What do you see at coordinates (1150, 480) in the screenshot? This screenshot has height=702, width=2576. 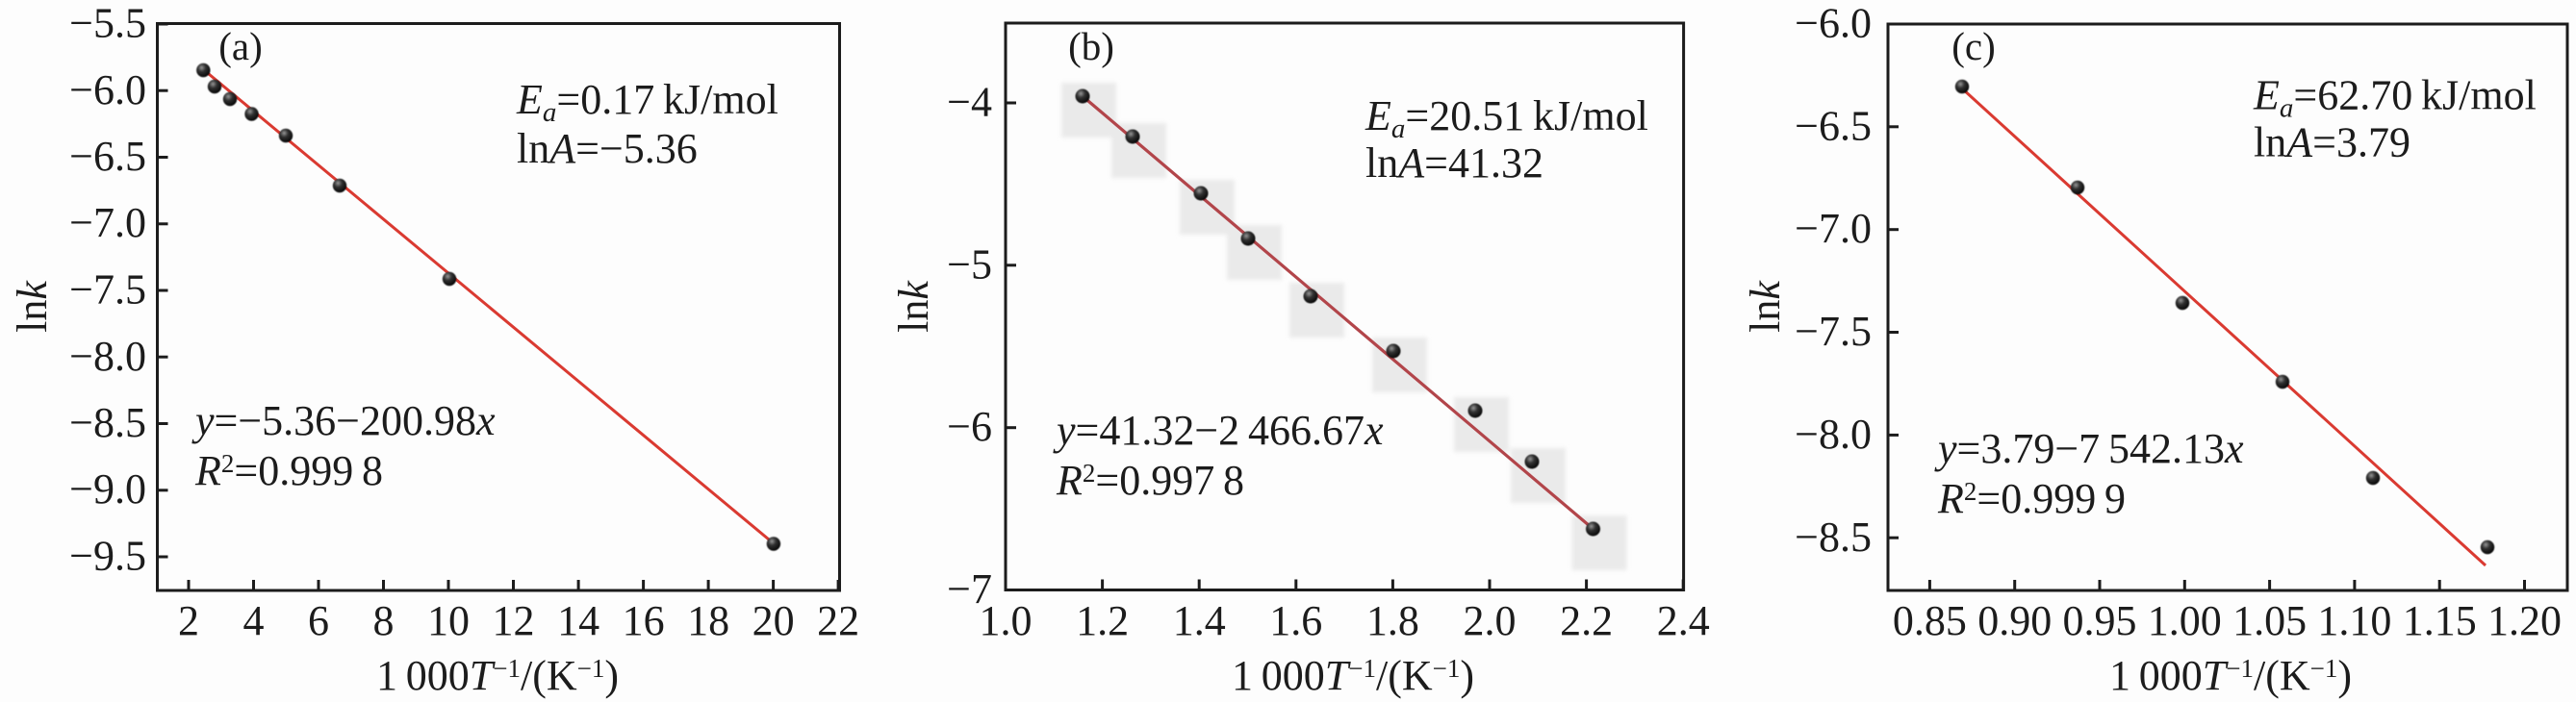 I see `svg-text: R2=0.997 8` at bounding box center [1150, 480].